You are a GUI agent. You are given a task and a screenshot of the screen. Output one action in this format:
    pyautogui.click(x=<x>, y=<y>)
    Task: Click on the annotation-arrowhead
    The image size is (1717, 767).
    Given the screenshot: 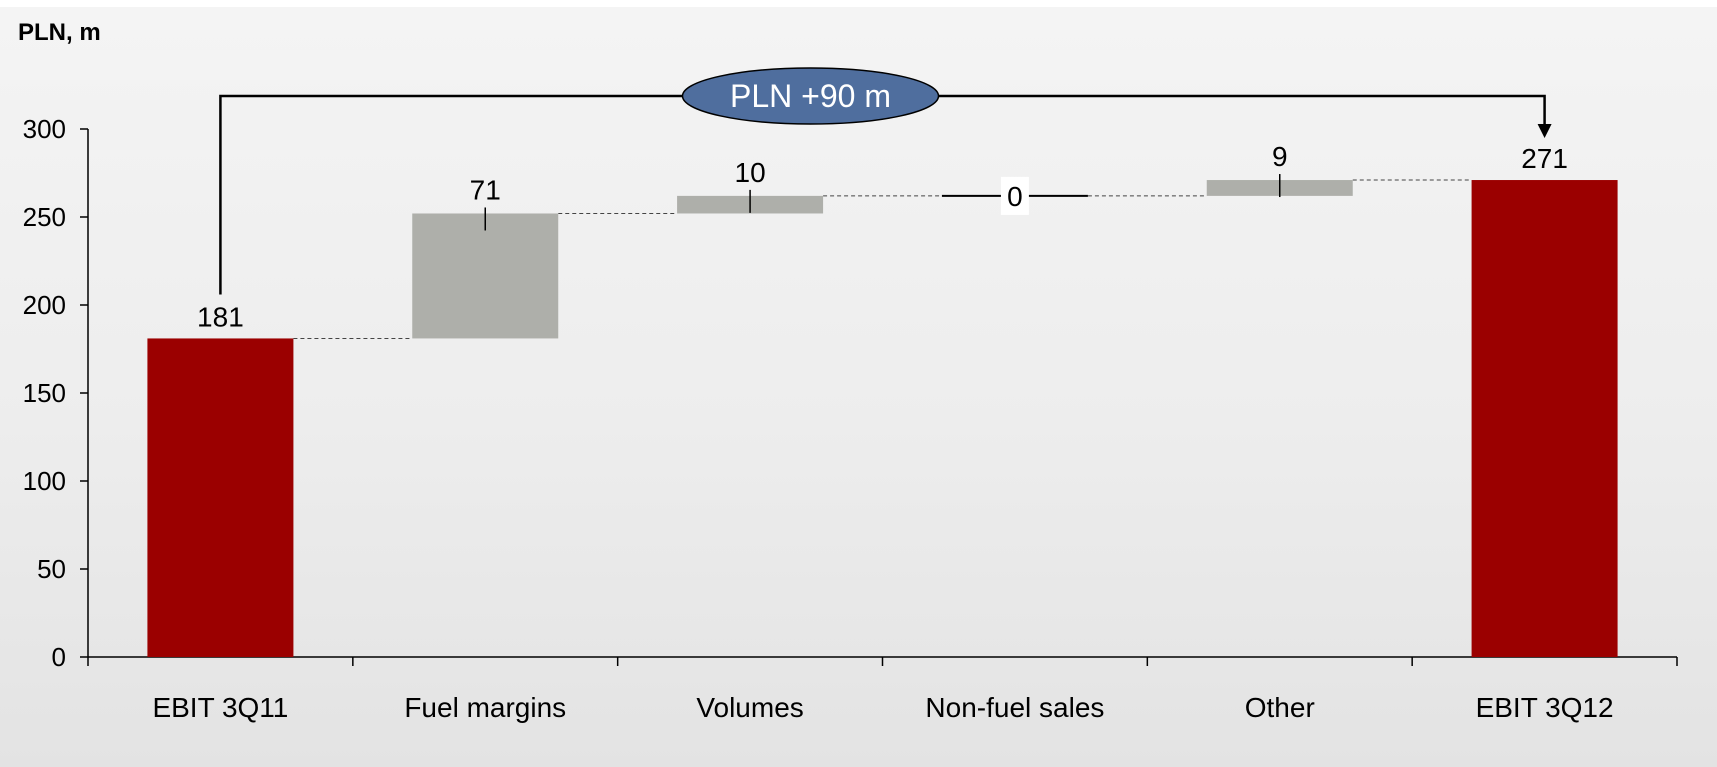 What is the action you would take?
    pyautogui.click(x=1544, y=131)
    